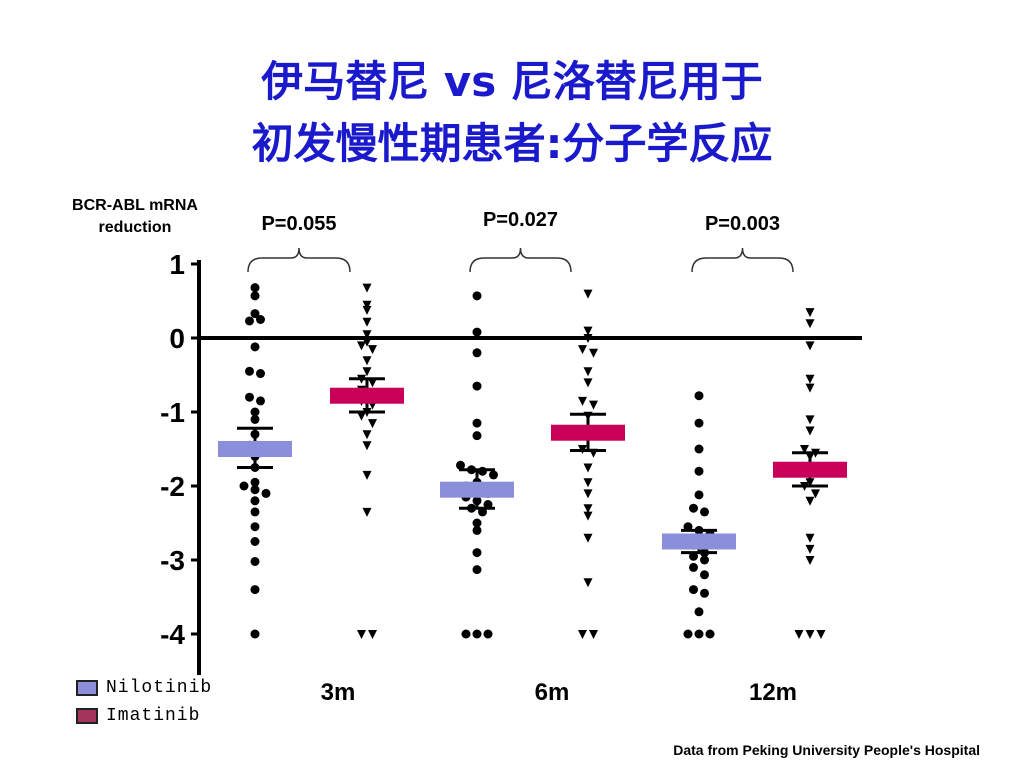 This screenshot has height=768, width=1024. I want to click on legend-swatch-imatinib, so click(87, 716).